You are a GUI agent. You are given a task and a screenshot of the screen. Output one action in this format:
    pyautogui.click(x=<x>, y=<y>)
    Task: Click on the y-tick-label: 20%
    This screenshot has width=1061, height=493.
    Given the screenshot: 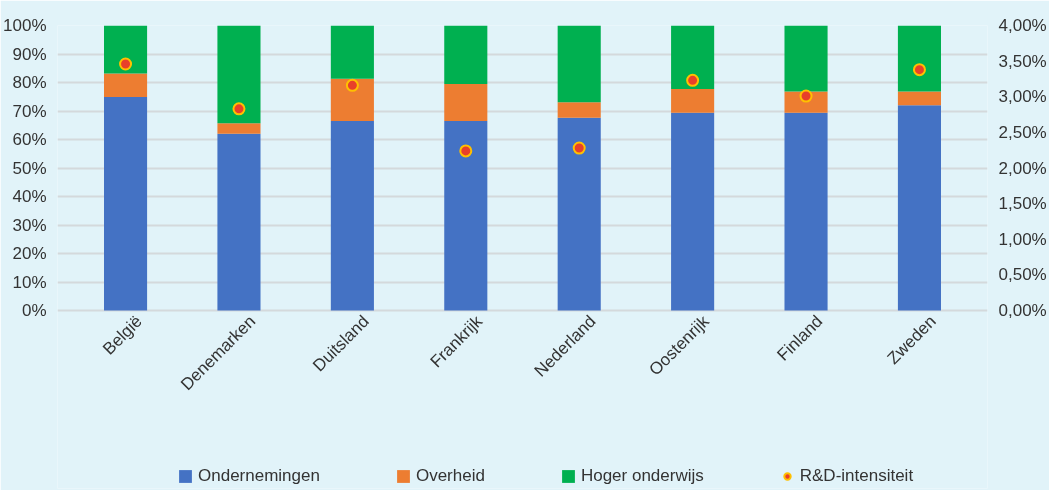 What is the action you would take?
    pyautogui.click(x=29, y=253)
    